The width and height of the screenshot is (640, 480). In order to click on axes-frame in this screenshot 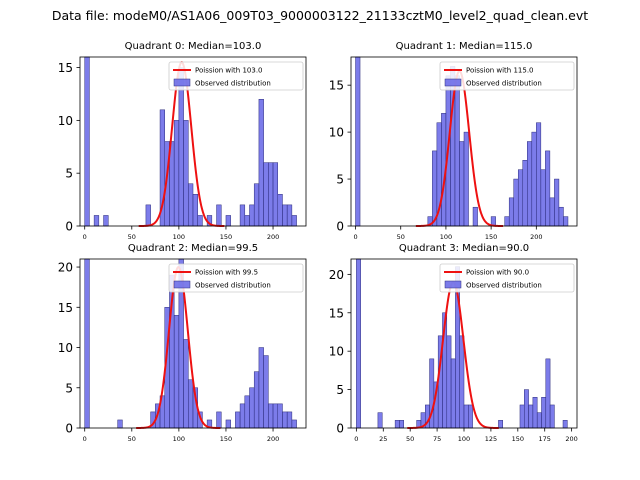, I will do `click(464, 141)`.